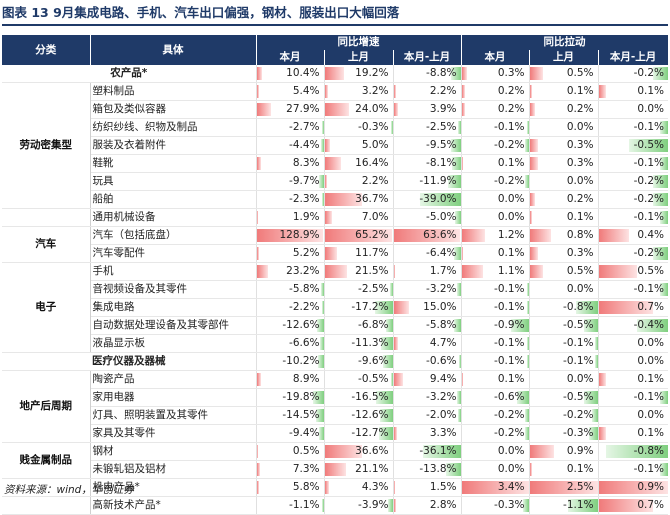  What do you see at coordinates (372, 451) in the screenshot?
I see `value-text: 36.6%` at bounding box center [372, 451].